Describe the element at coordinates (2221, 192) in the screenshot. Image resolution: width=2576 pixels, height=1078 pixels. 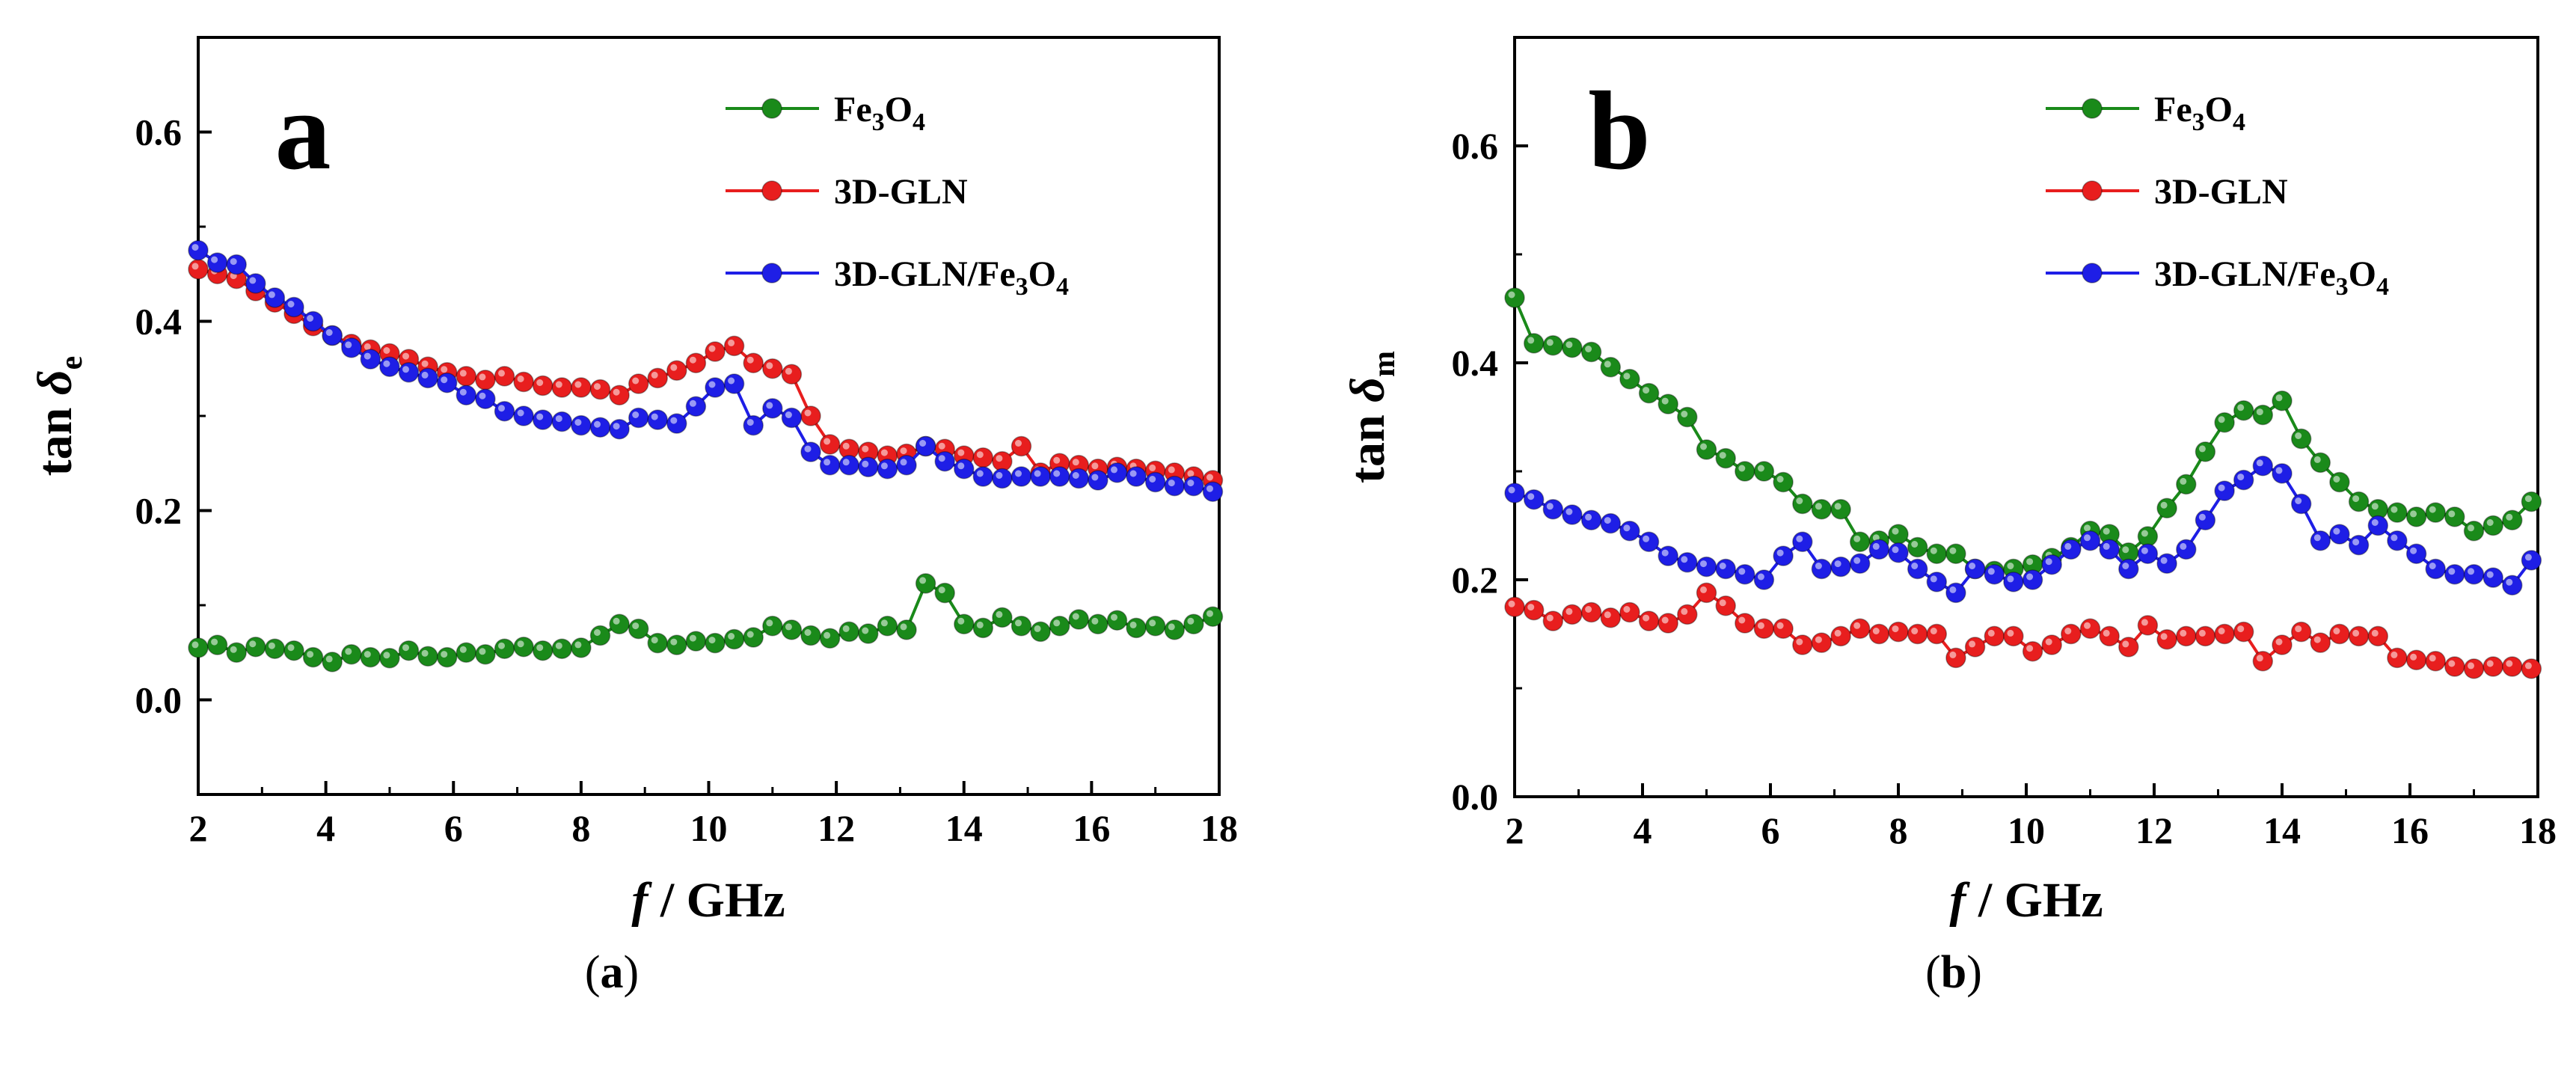
I see `legend-label-base: 3D-GLN` at that location.